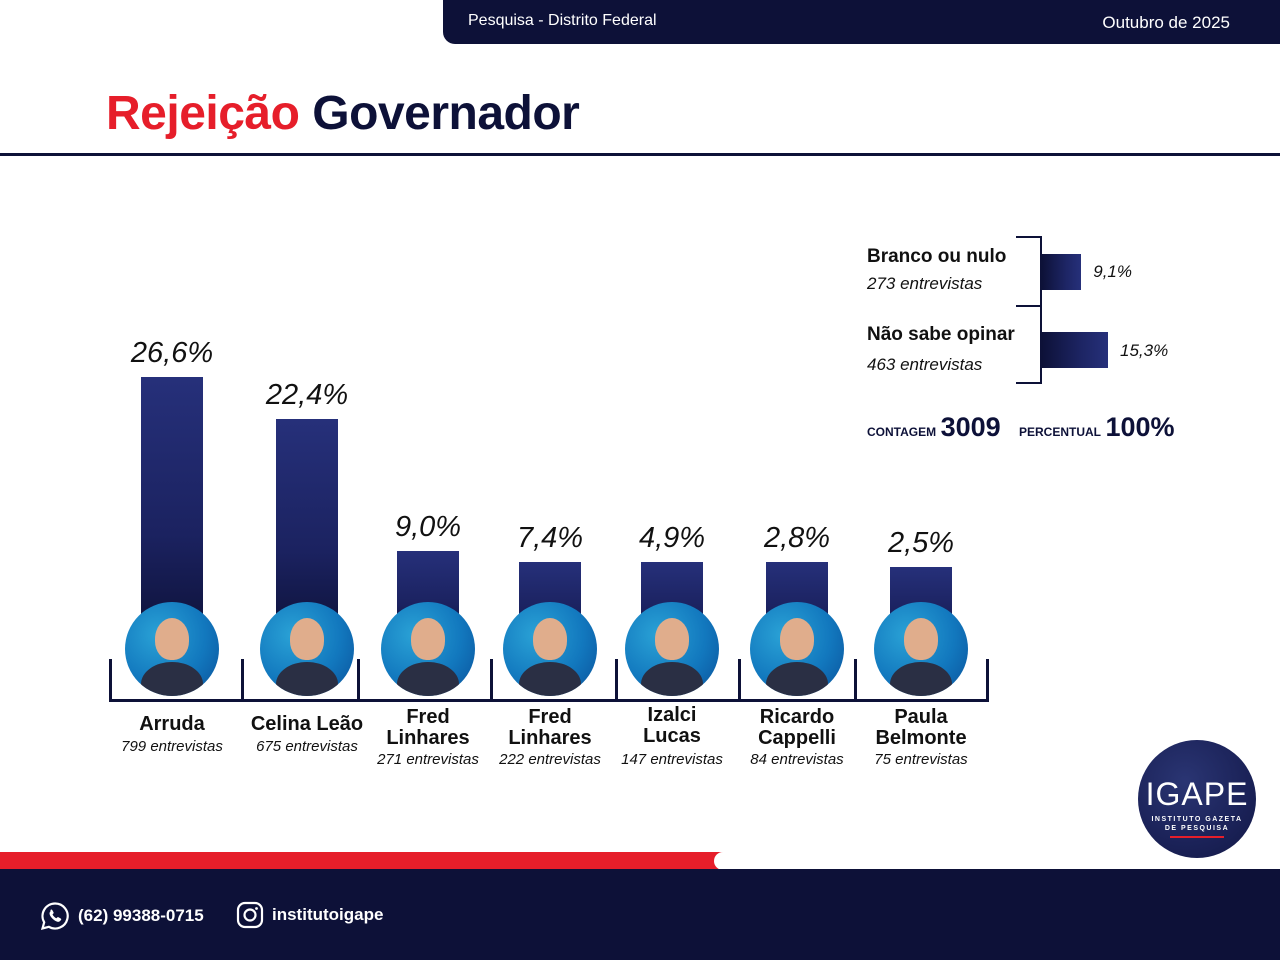 The image size is (1280, 960). Describe the element at coordinates (1166, 22) in the screenshot. I see `date-label: Outubro de 2025` at that location.